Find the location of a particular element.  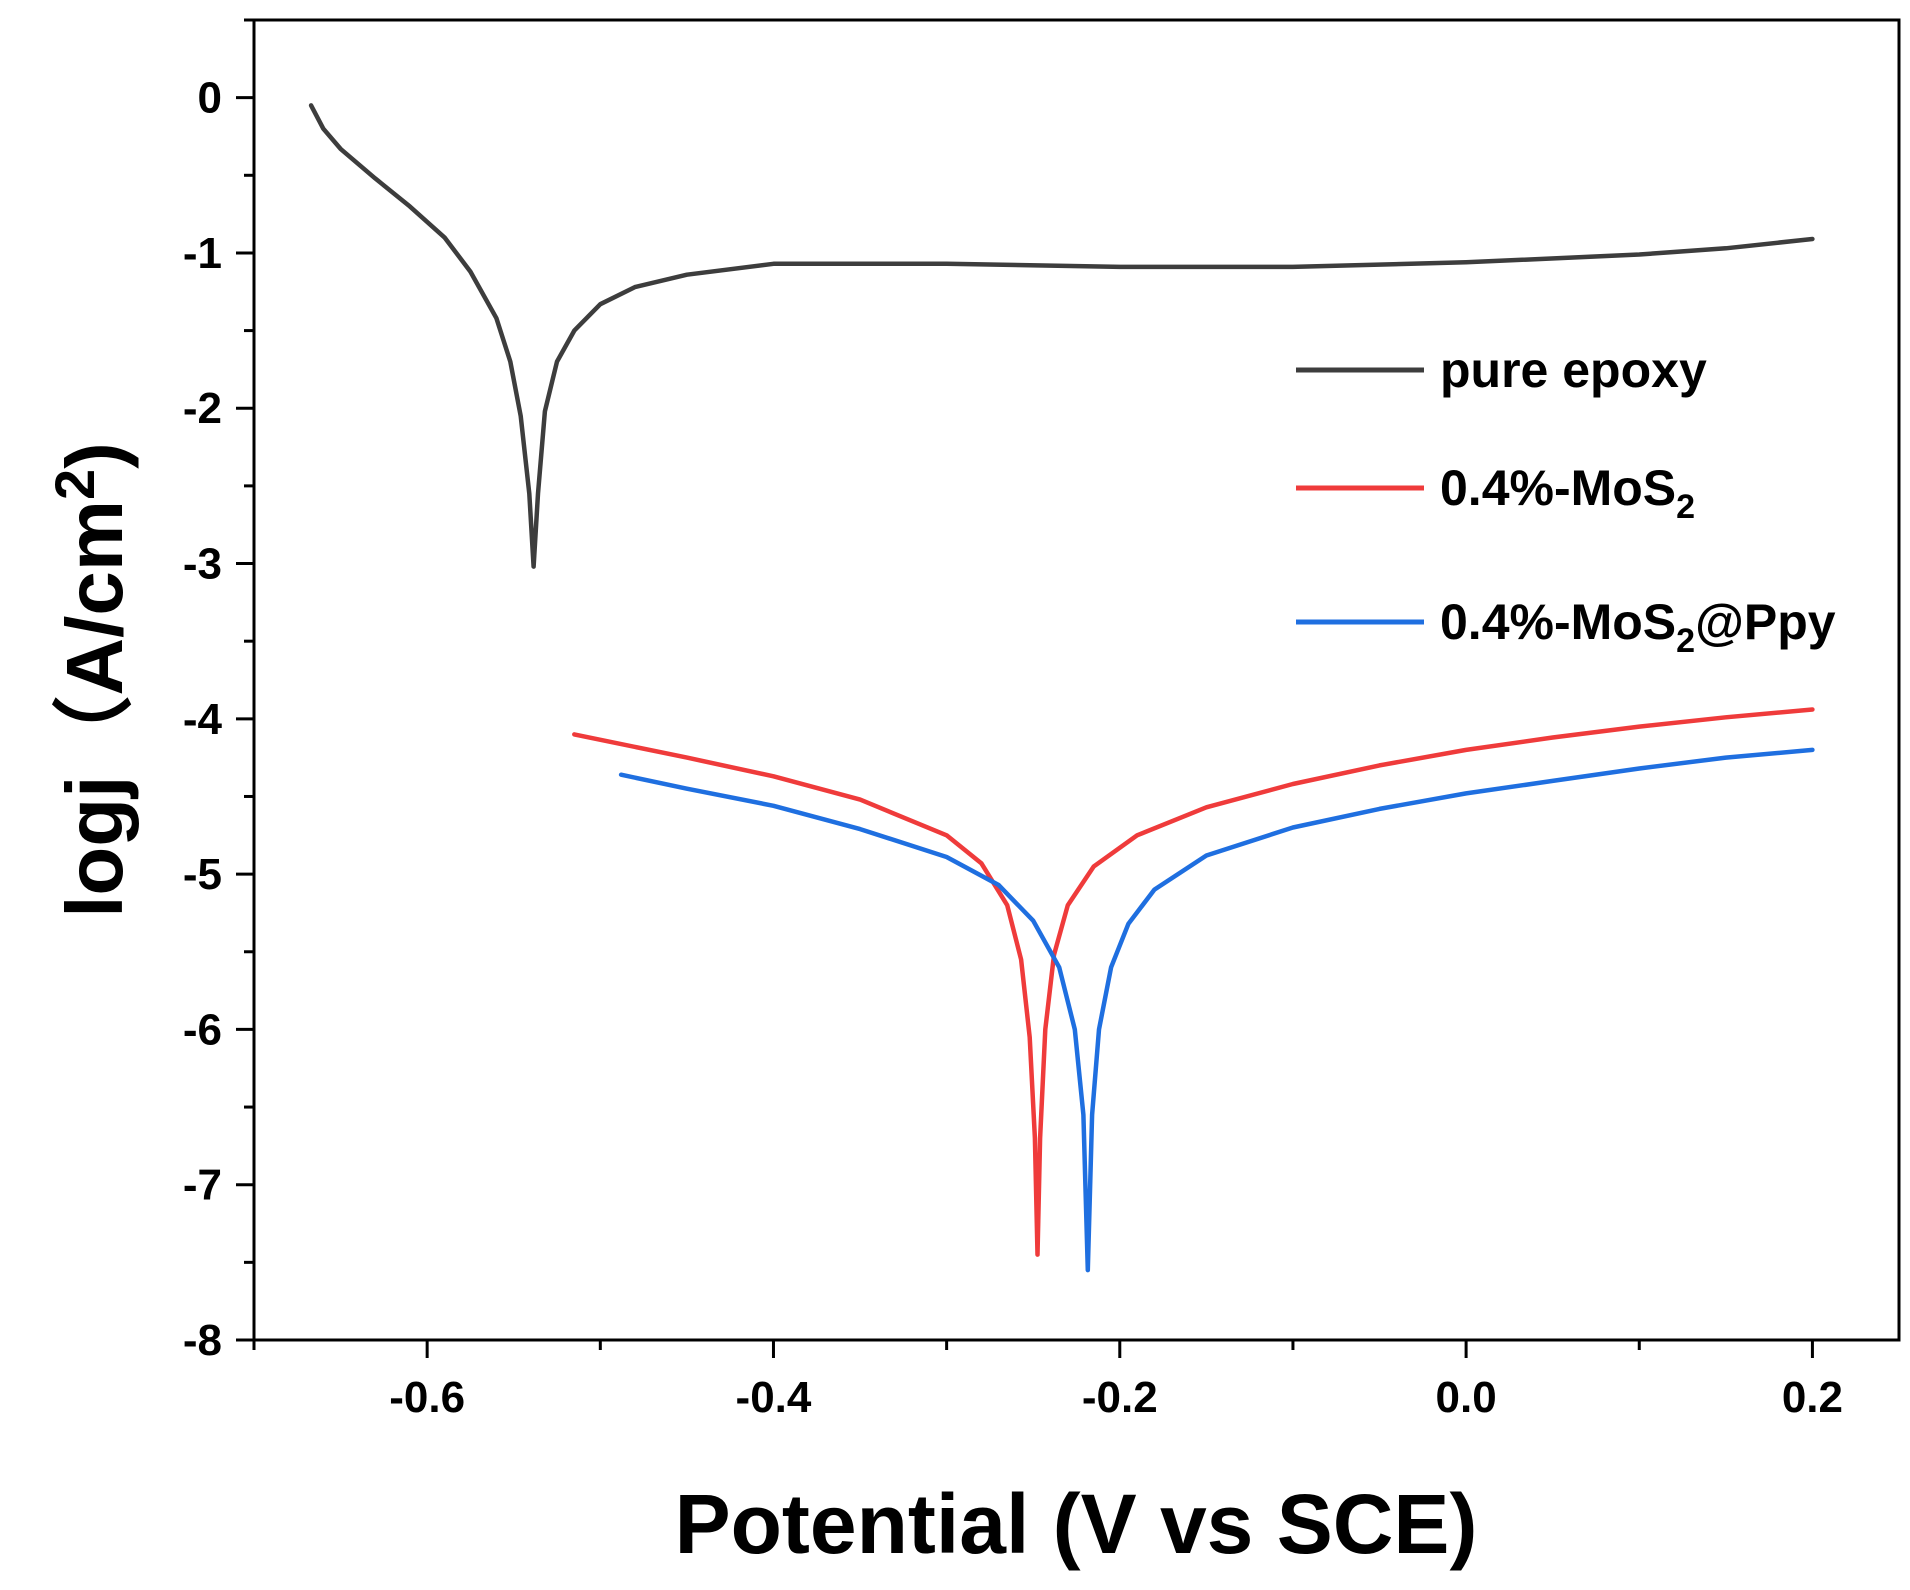

y-tick-label: -4 is located at coordinates (203, 719).